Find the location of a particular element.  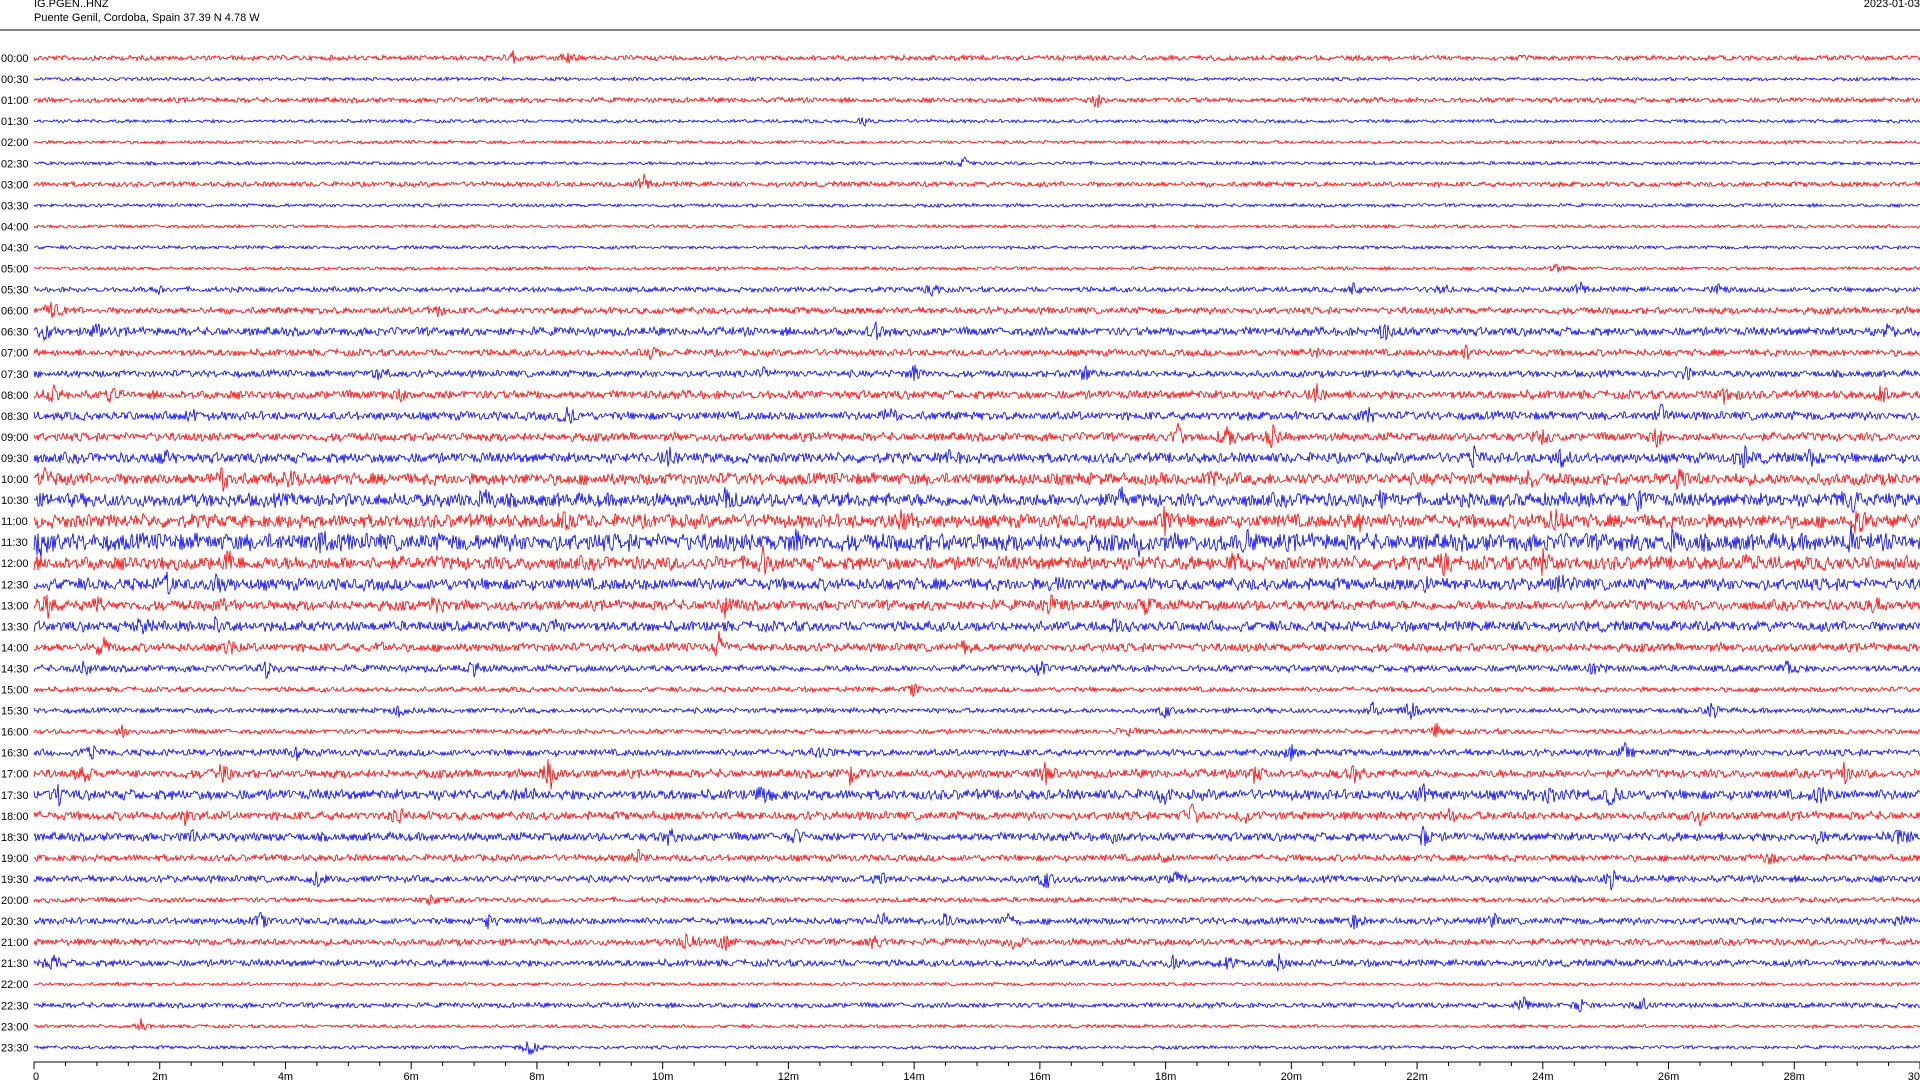

x-tick-label: 12m is located at coordinates (788, 1075).